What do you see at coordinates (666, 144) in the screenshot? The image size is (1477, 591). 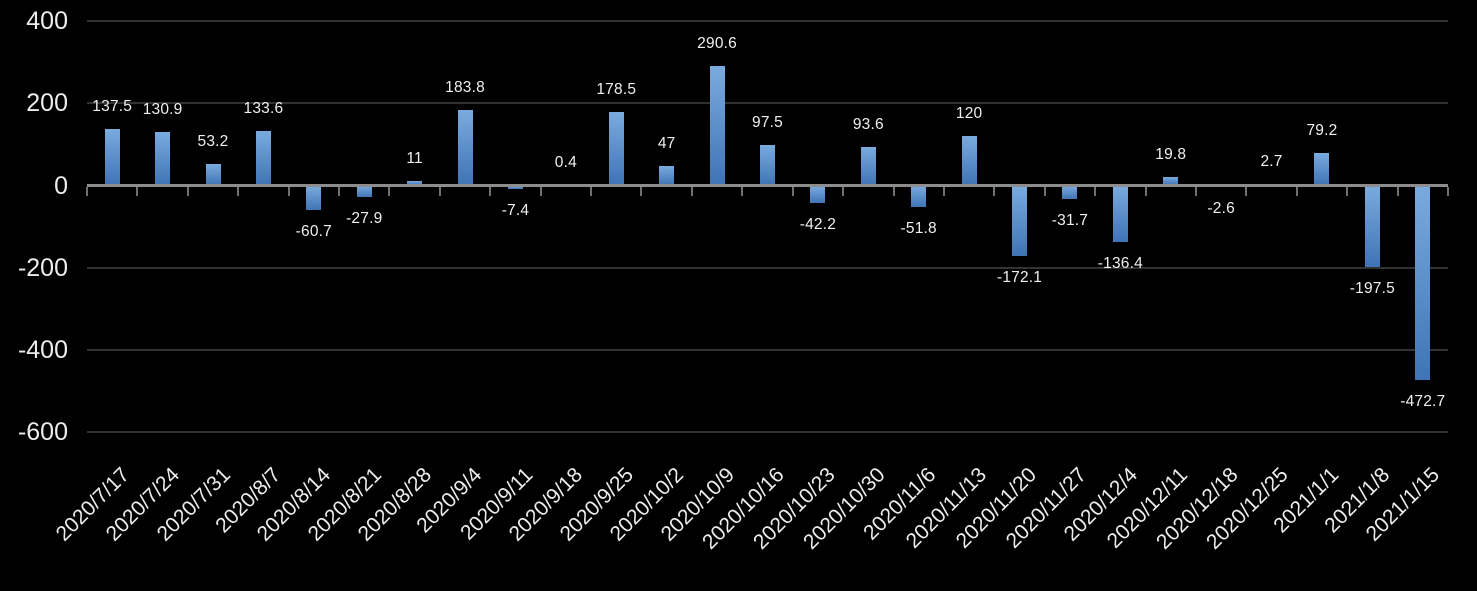 I see `bar-value-label: 47` at bounding box center [666, 144].